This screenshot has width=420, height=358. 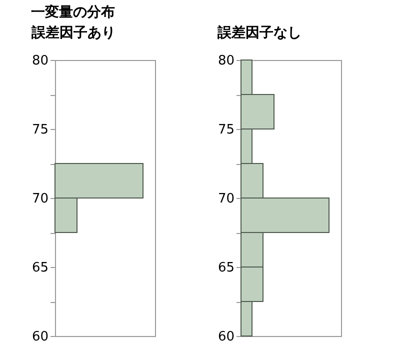 What do you see at coordinates (72, 12) in the screenshot?
I see `text: 一変量の分布` at bounding box center [72, 12].